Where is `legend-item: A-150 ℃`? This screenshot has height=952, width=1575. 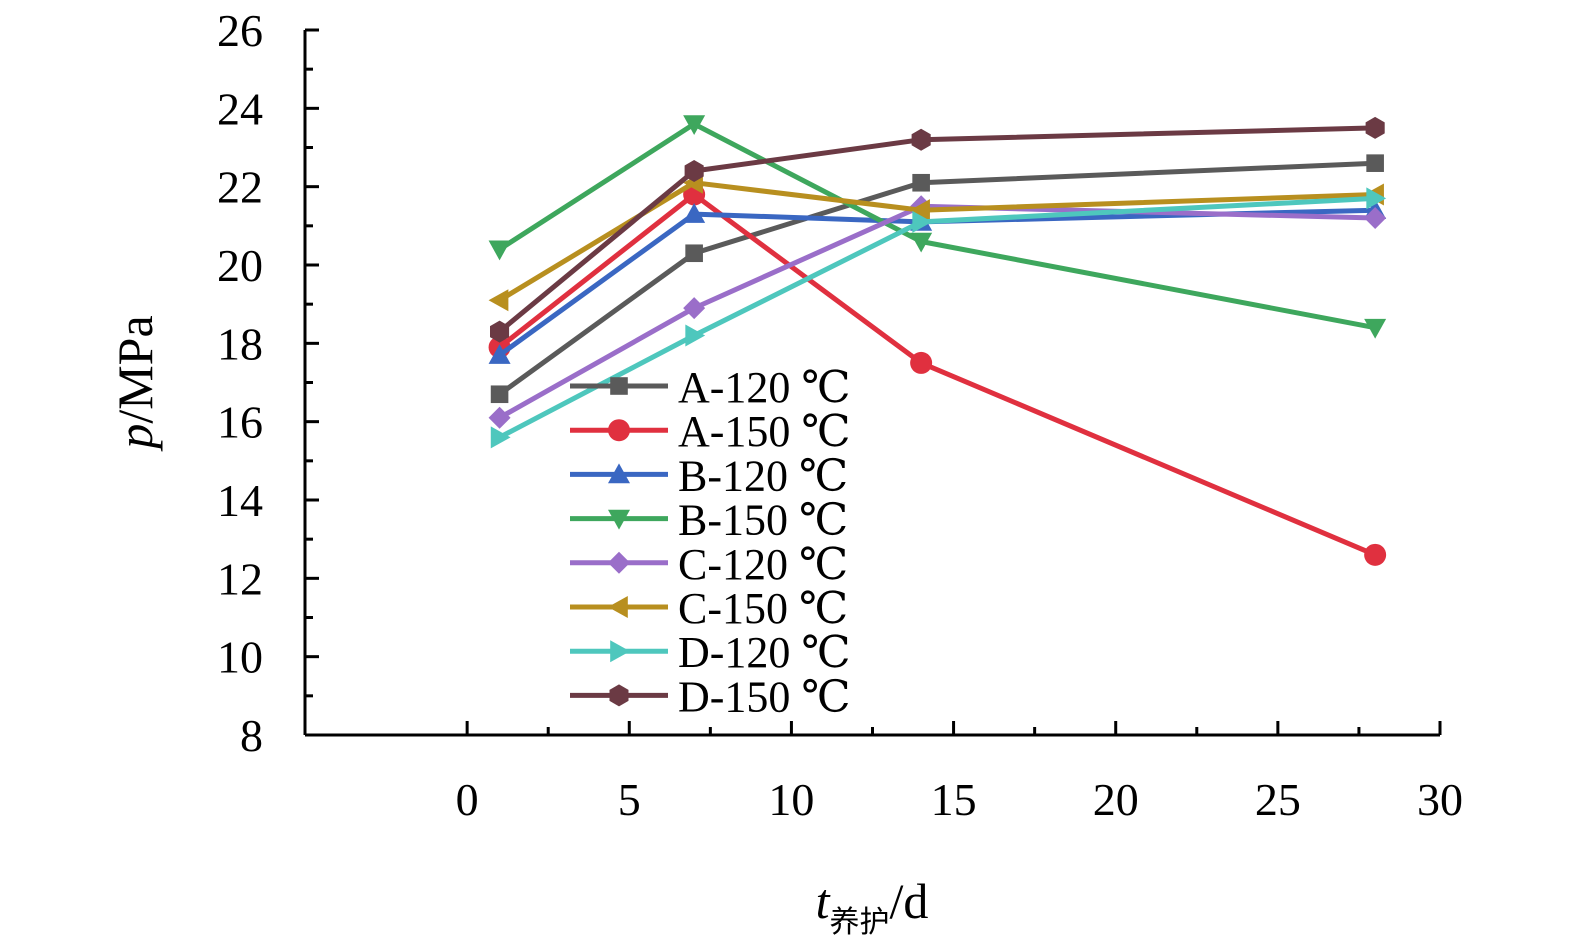 legend-item: A-150 ℃ is located at coordinates (710, 431).